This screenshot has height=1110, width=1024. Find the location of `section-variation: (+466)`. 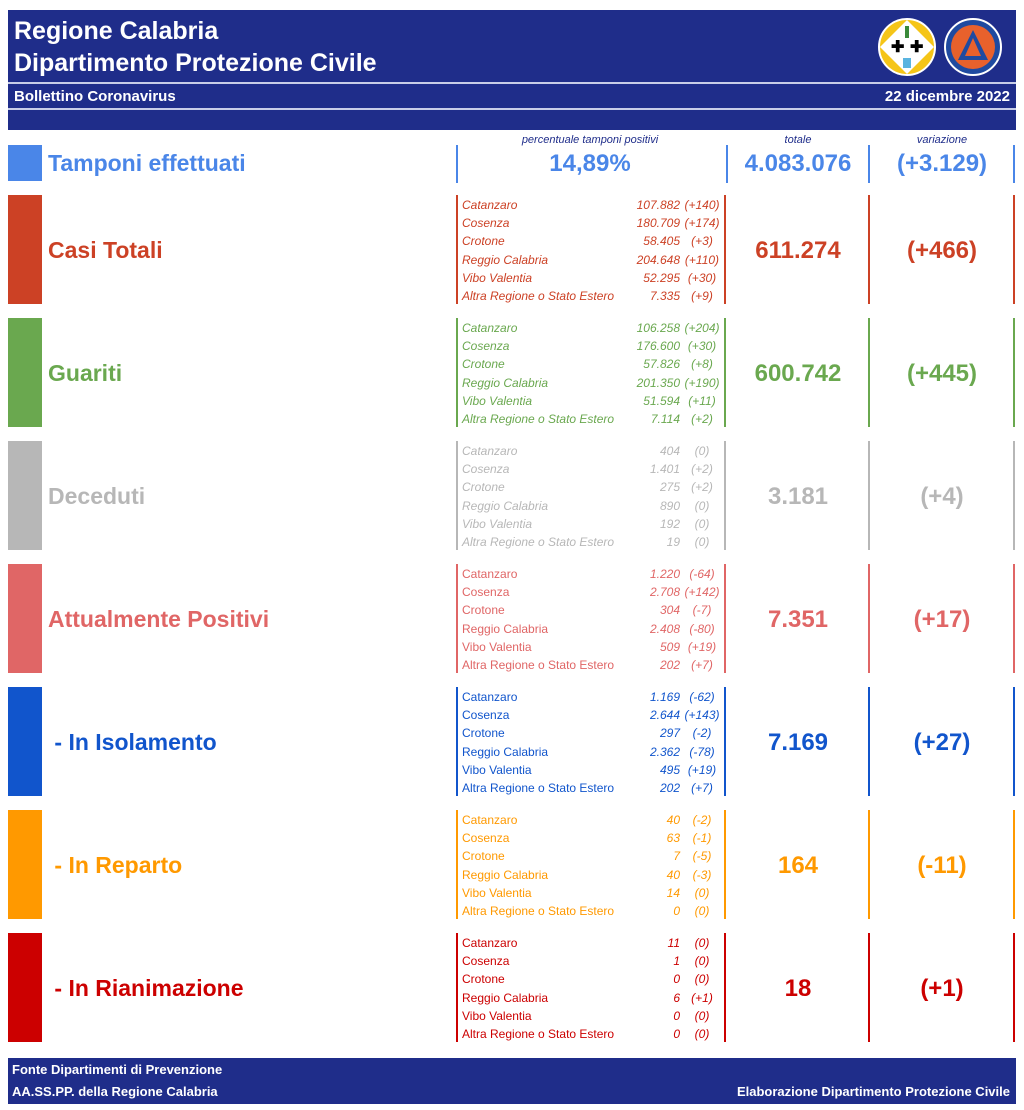

section-variation: (+466) is located at coordinates (942, 250).